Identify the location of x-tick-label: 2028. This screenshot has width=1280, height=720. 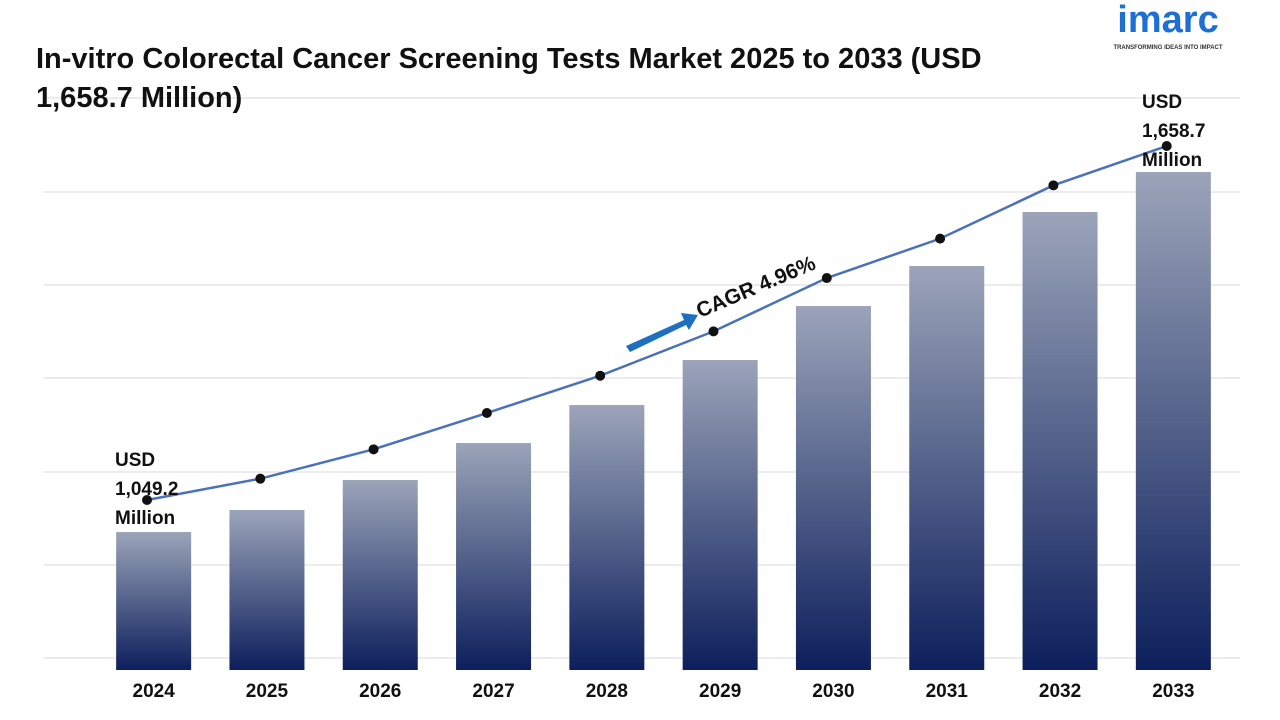
(607, 691).